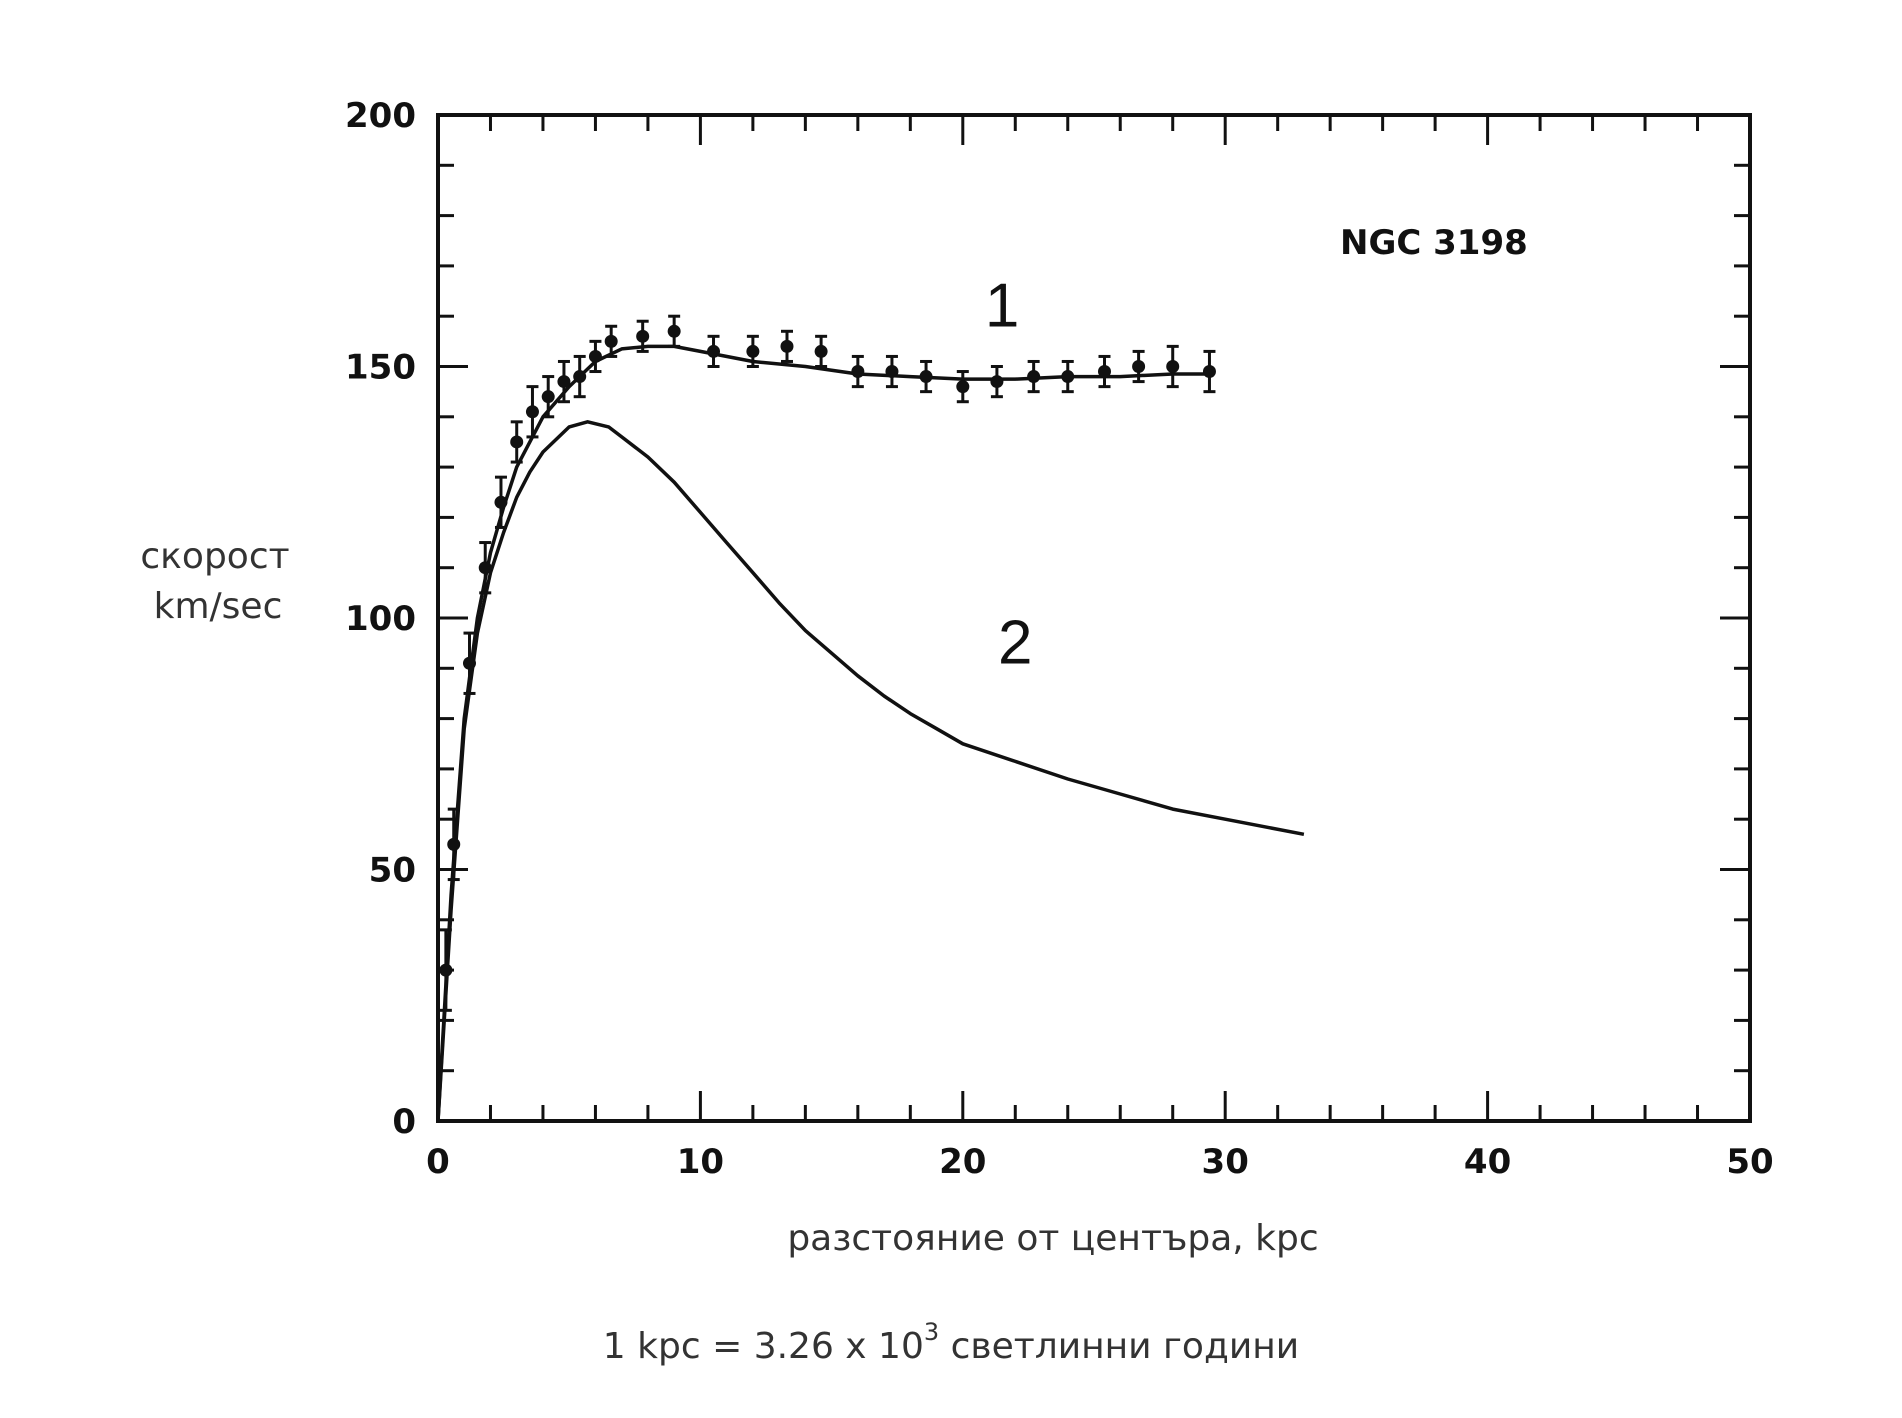  What do you see at coordinates (214, 556) in the screenshot?
I see `y-axis-title-line1: скорост` at bounding box center [214, 556].